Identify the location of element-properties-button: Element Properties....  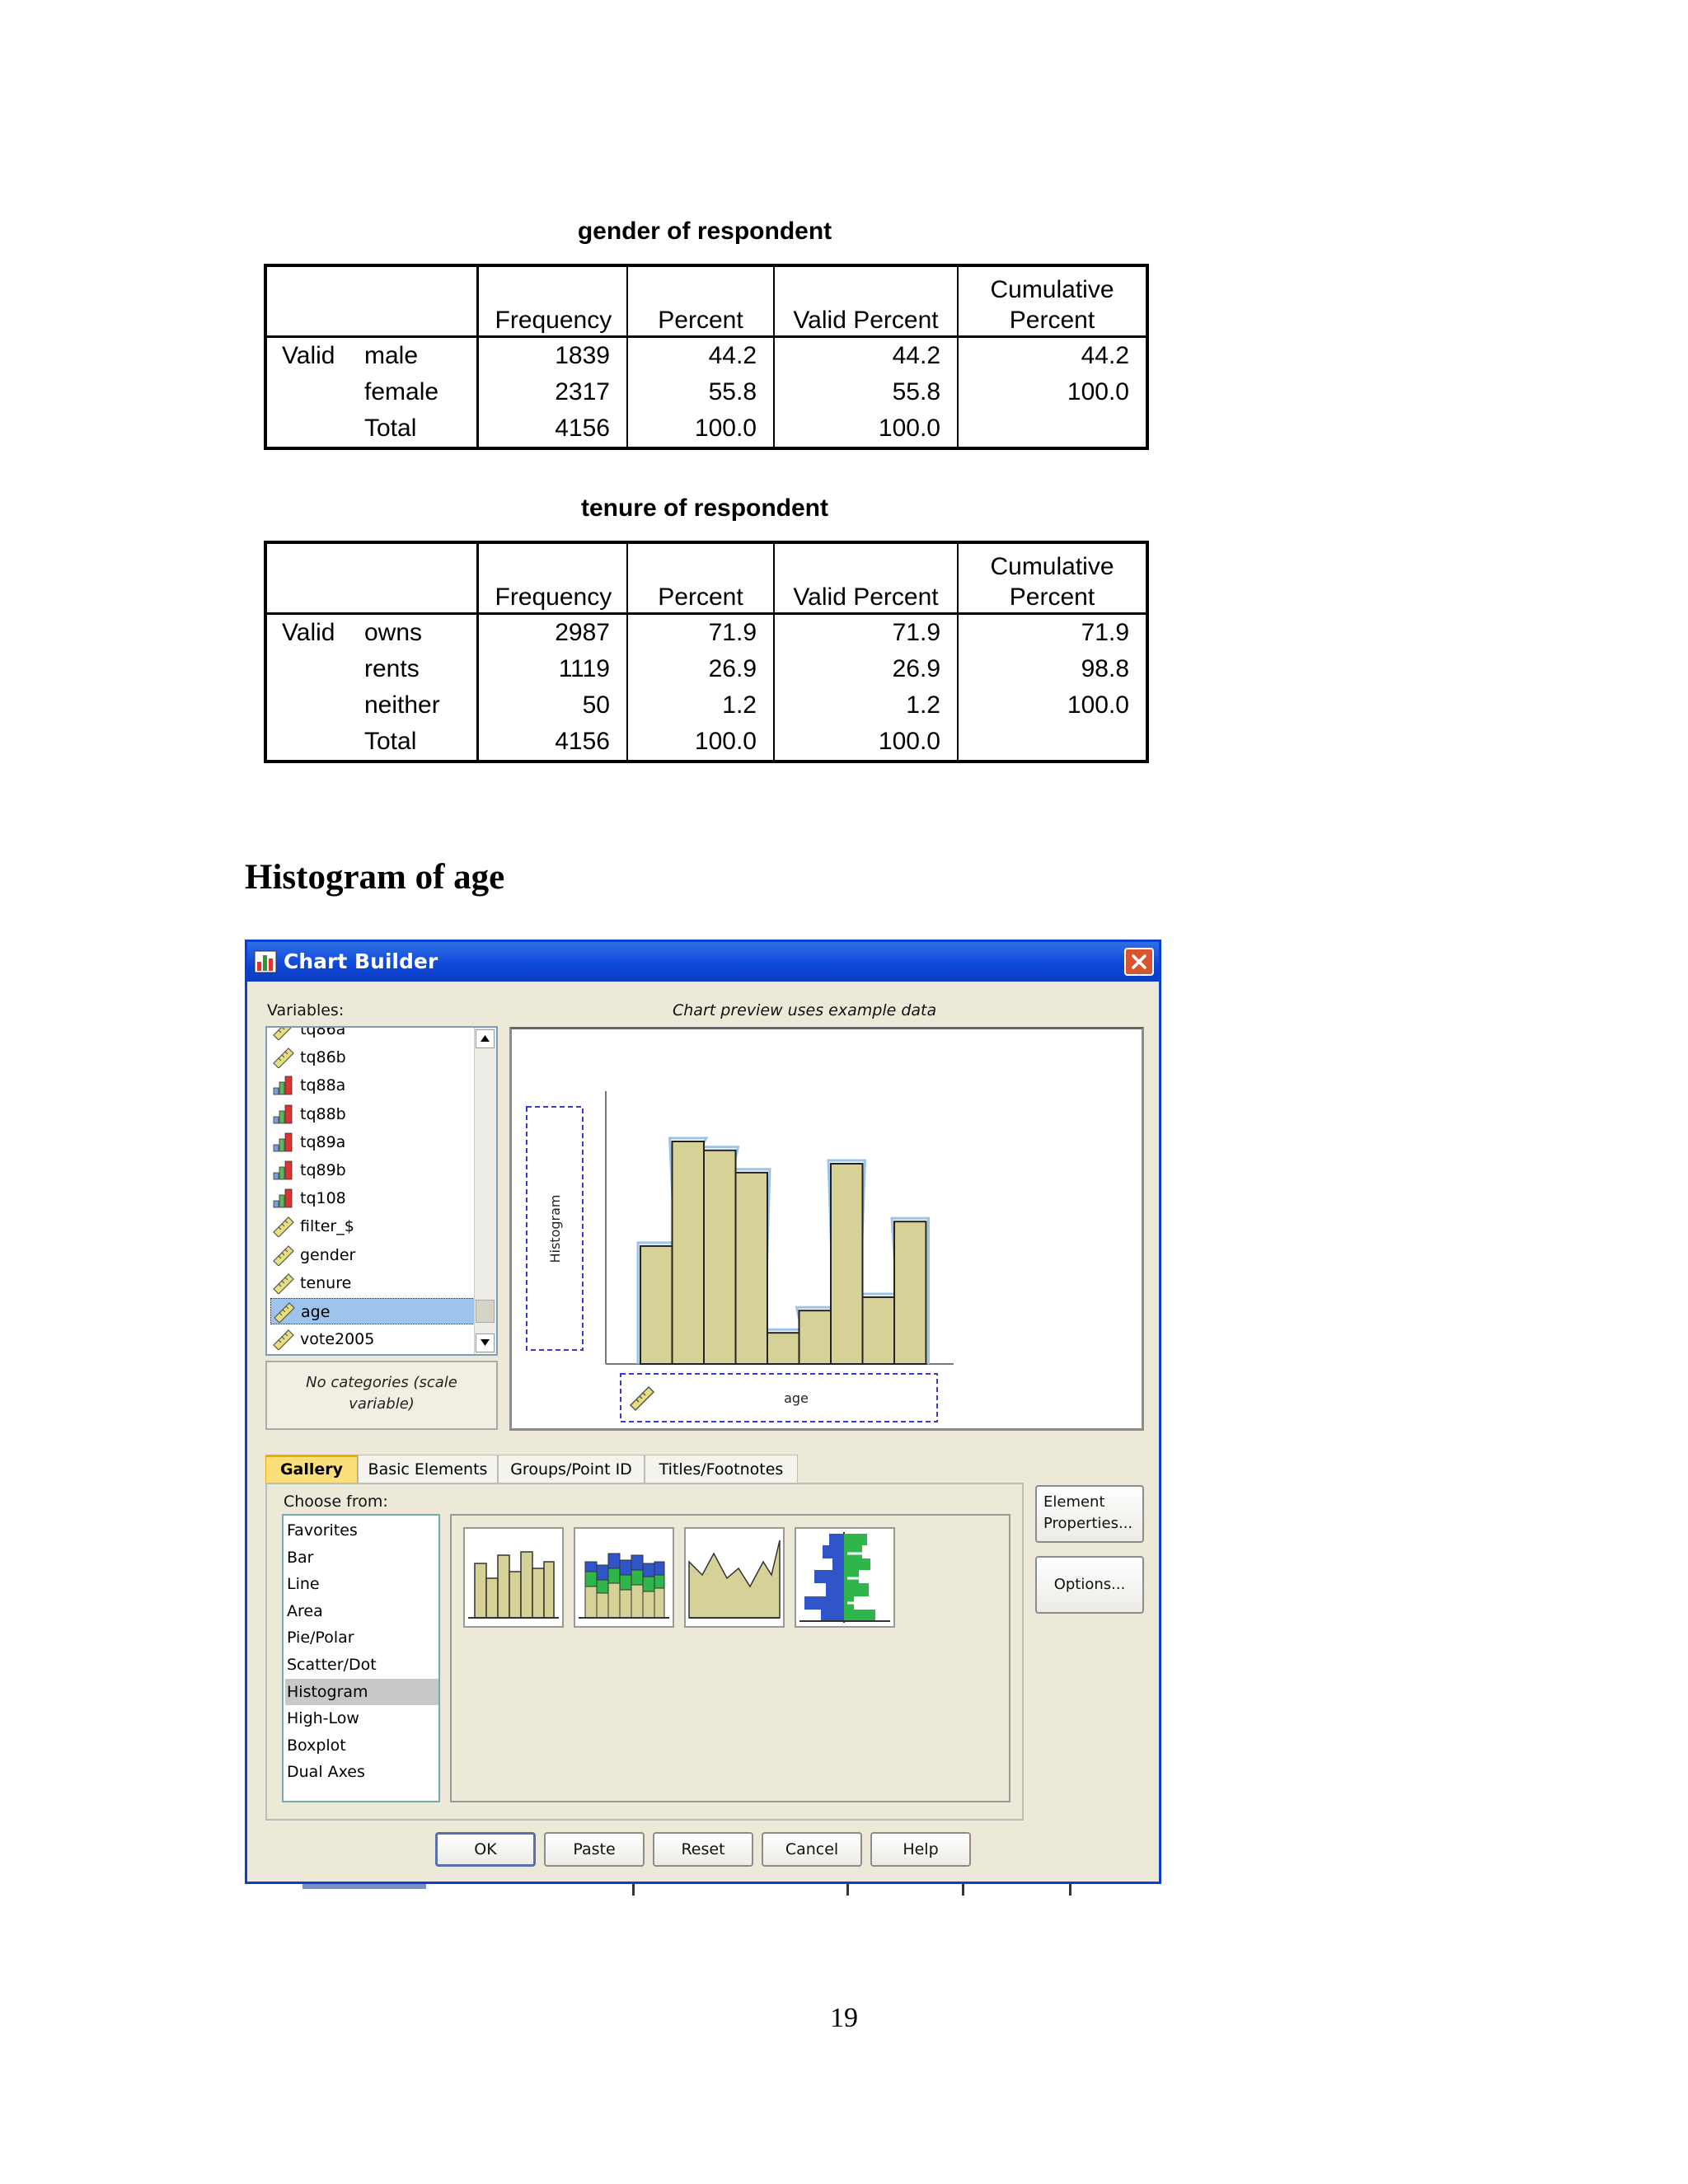
(1089, 1514).